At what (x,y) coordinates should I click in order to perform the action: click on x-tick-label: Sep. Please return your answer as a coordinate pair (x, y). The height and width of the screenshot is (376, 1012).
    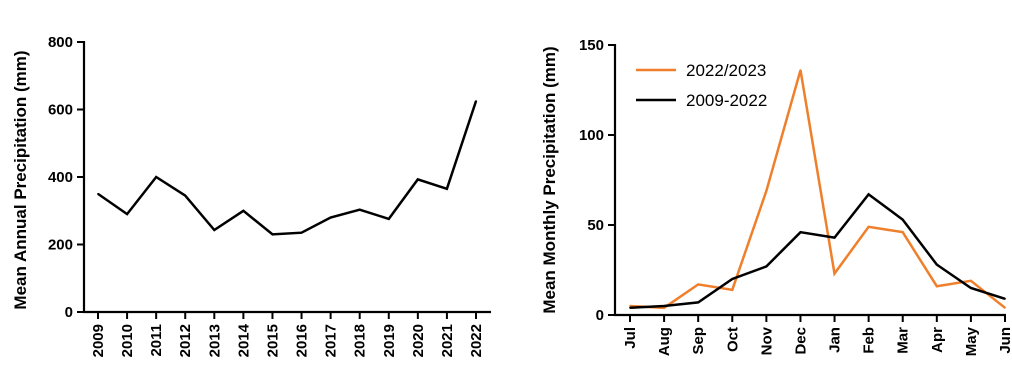
    Looking at the image, I should click on (698, 341).